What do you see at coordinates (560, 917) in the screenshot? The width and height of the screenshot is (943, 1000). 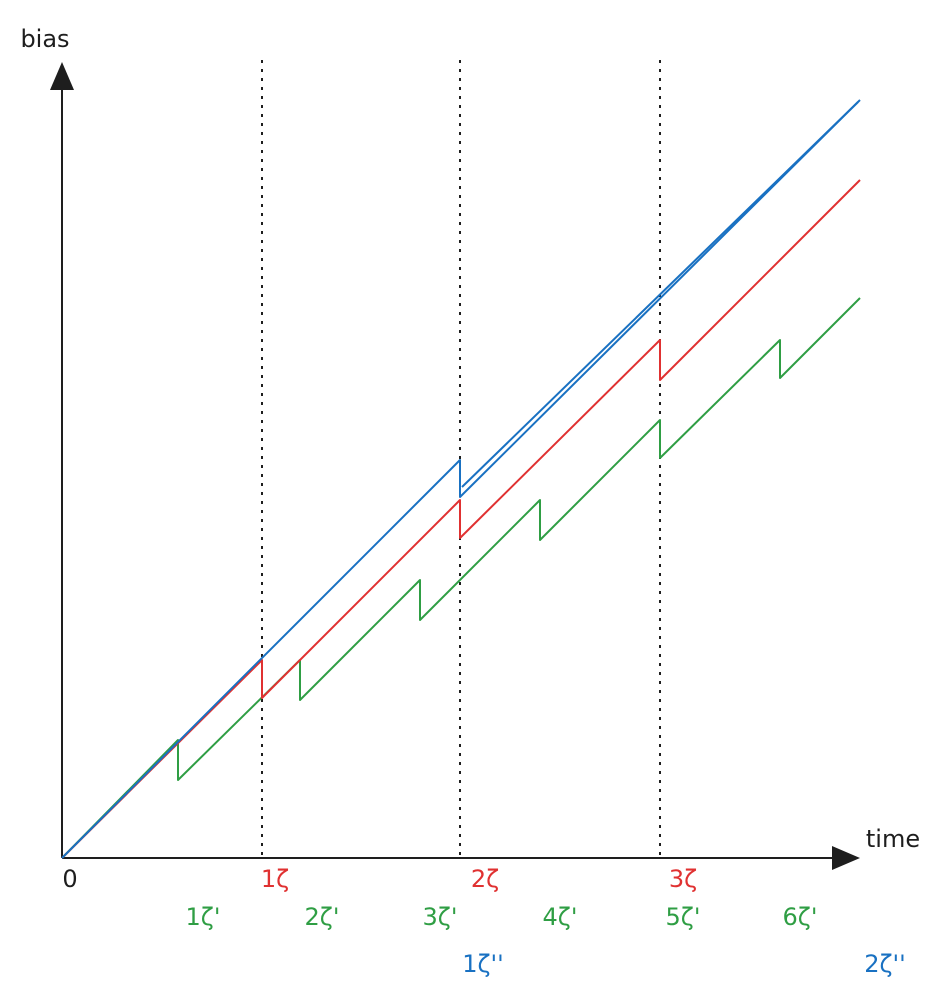 I see `tick-label: 4ζ'` at bounding box center [560, 917].